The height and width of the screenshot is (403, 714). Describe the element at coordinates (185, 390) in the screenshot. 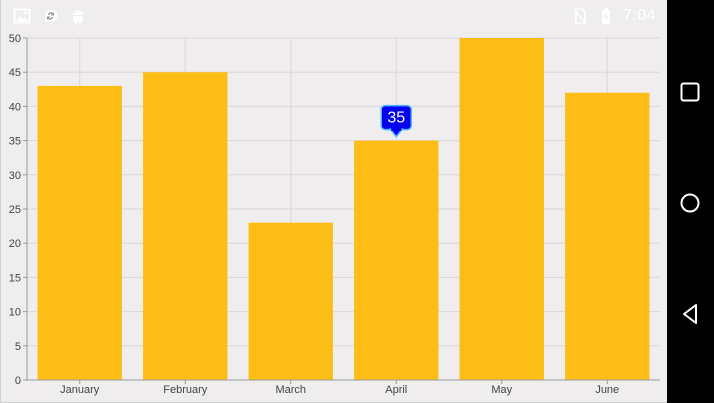

I see `x-tick-label: February` at that location.